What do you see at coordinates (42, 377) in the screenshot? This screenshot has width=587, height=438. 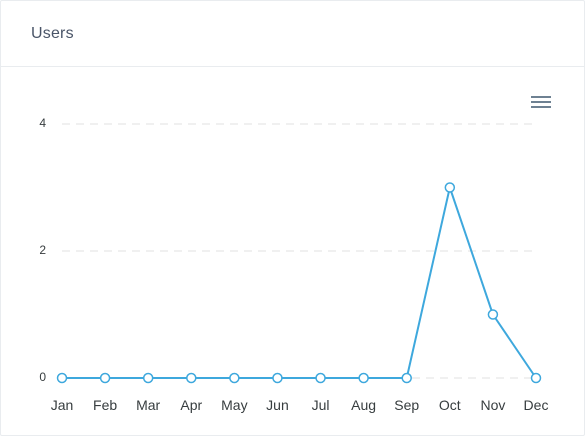 I see `y-tick-label: 0` at bounding box center [42, 377].